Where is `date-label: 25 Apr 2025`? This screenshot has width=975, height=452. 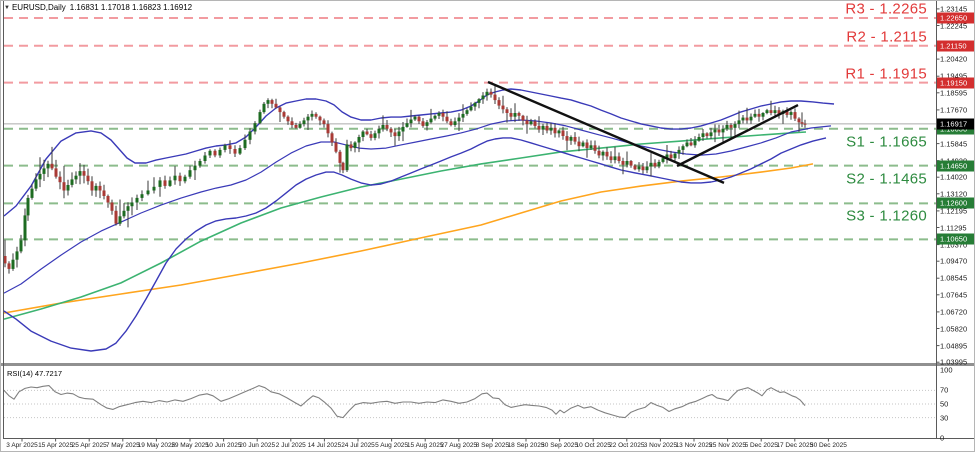
date-label: 25 Apr 2025 is located at coordinates (89, 445).